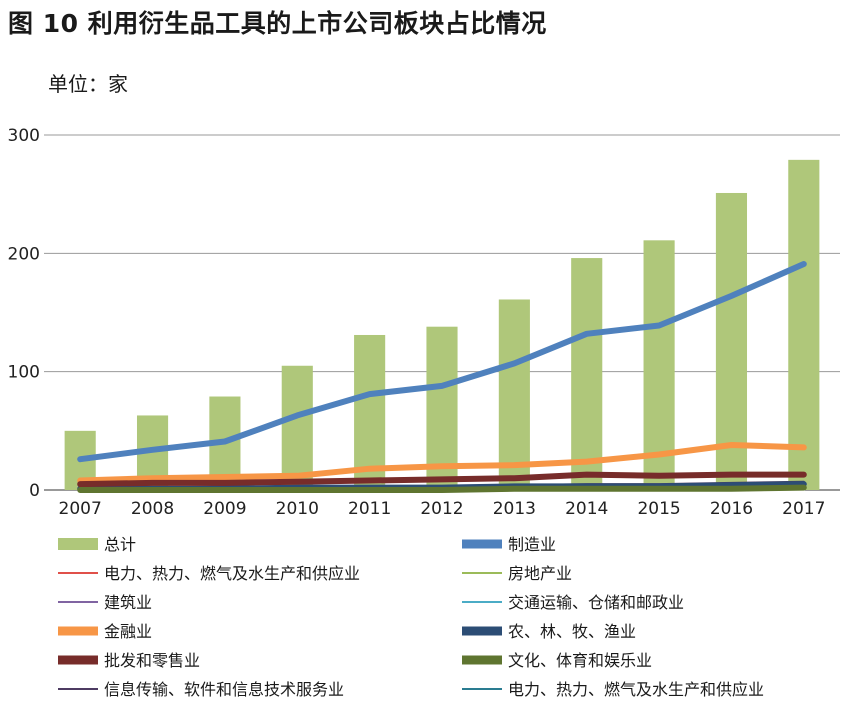  I want to click on unit-label: 单位：家, so click(88, 84).